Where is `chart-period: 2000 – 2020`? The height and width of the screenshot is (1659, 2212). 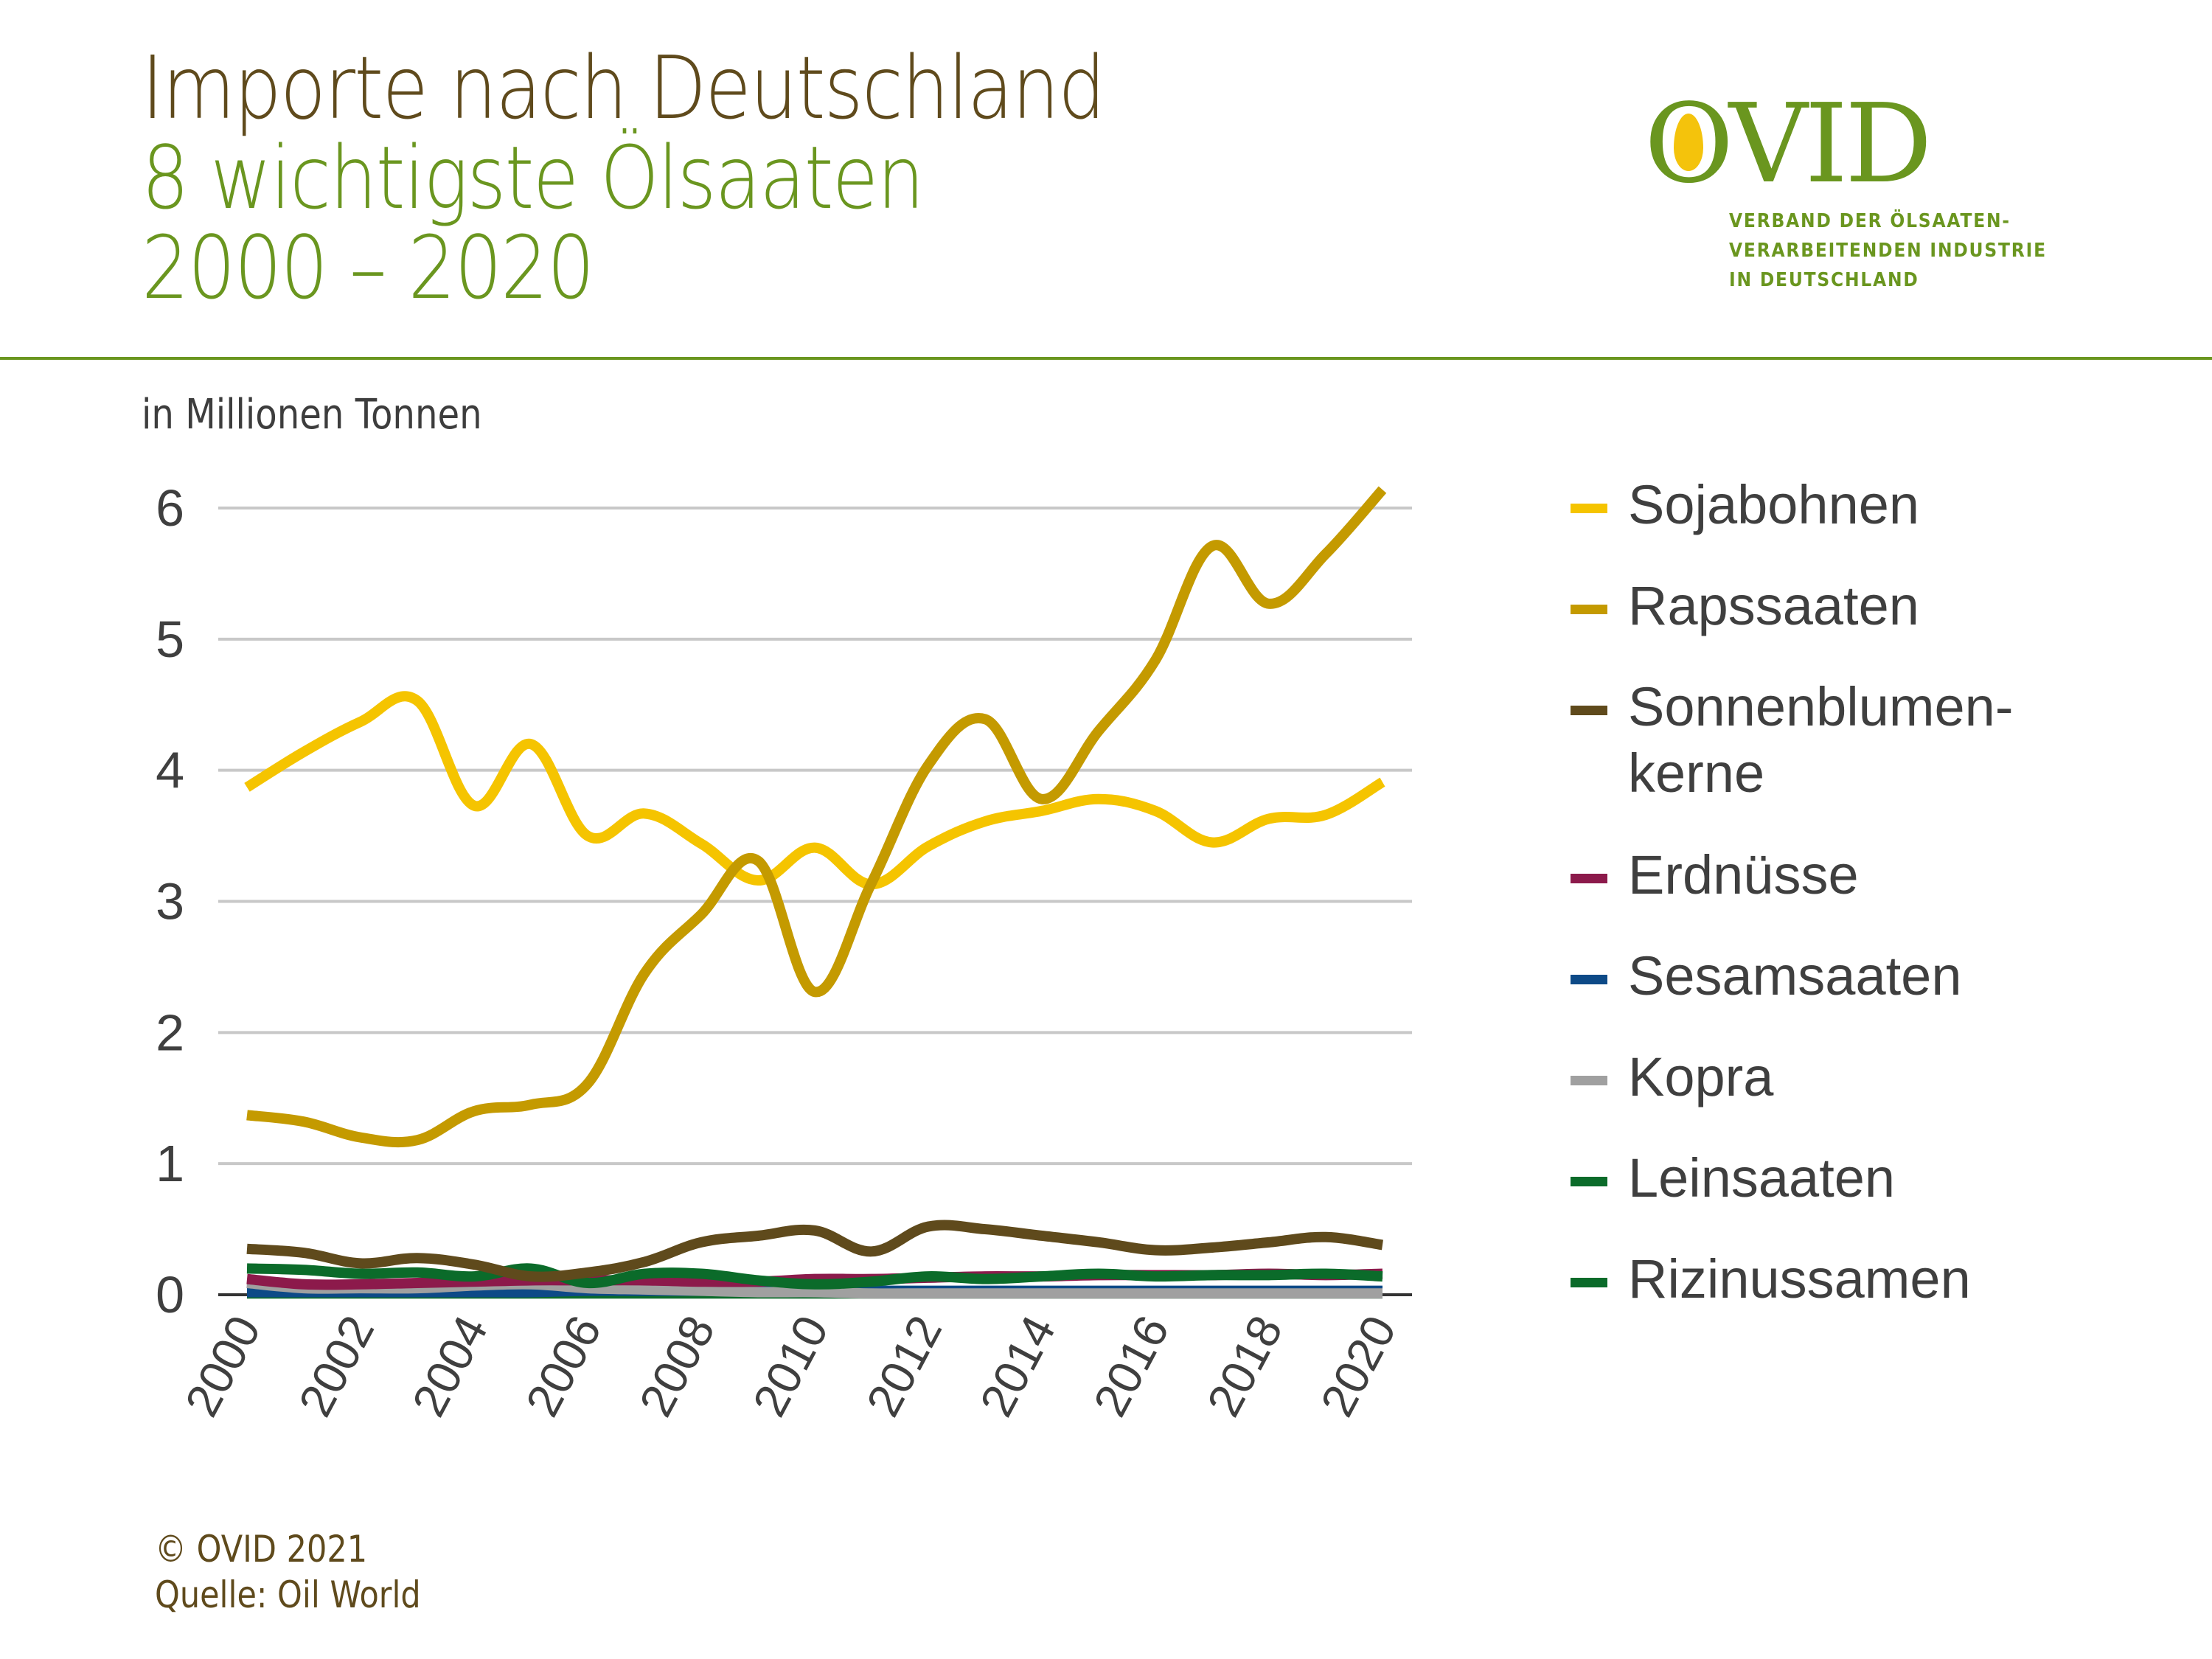
chart-period: 2000 – 2020 is located at coordinates (368, 268).